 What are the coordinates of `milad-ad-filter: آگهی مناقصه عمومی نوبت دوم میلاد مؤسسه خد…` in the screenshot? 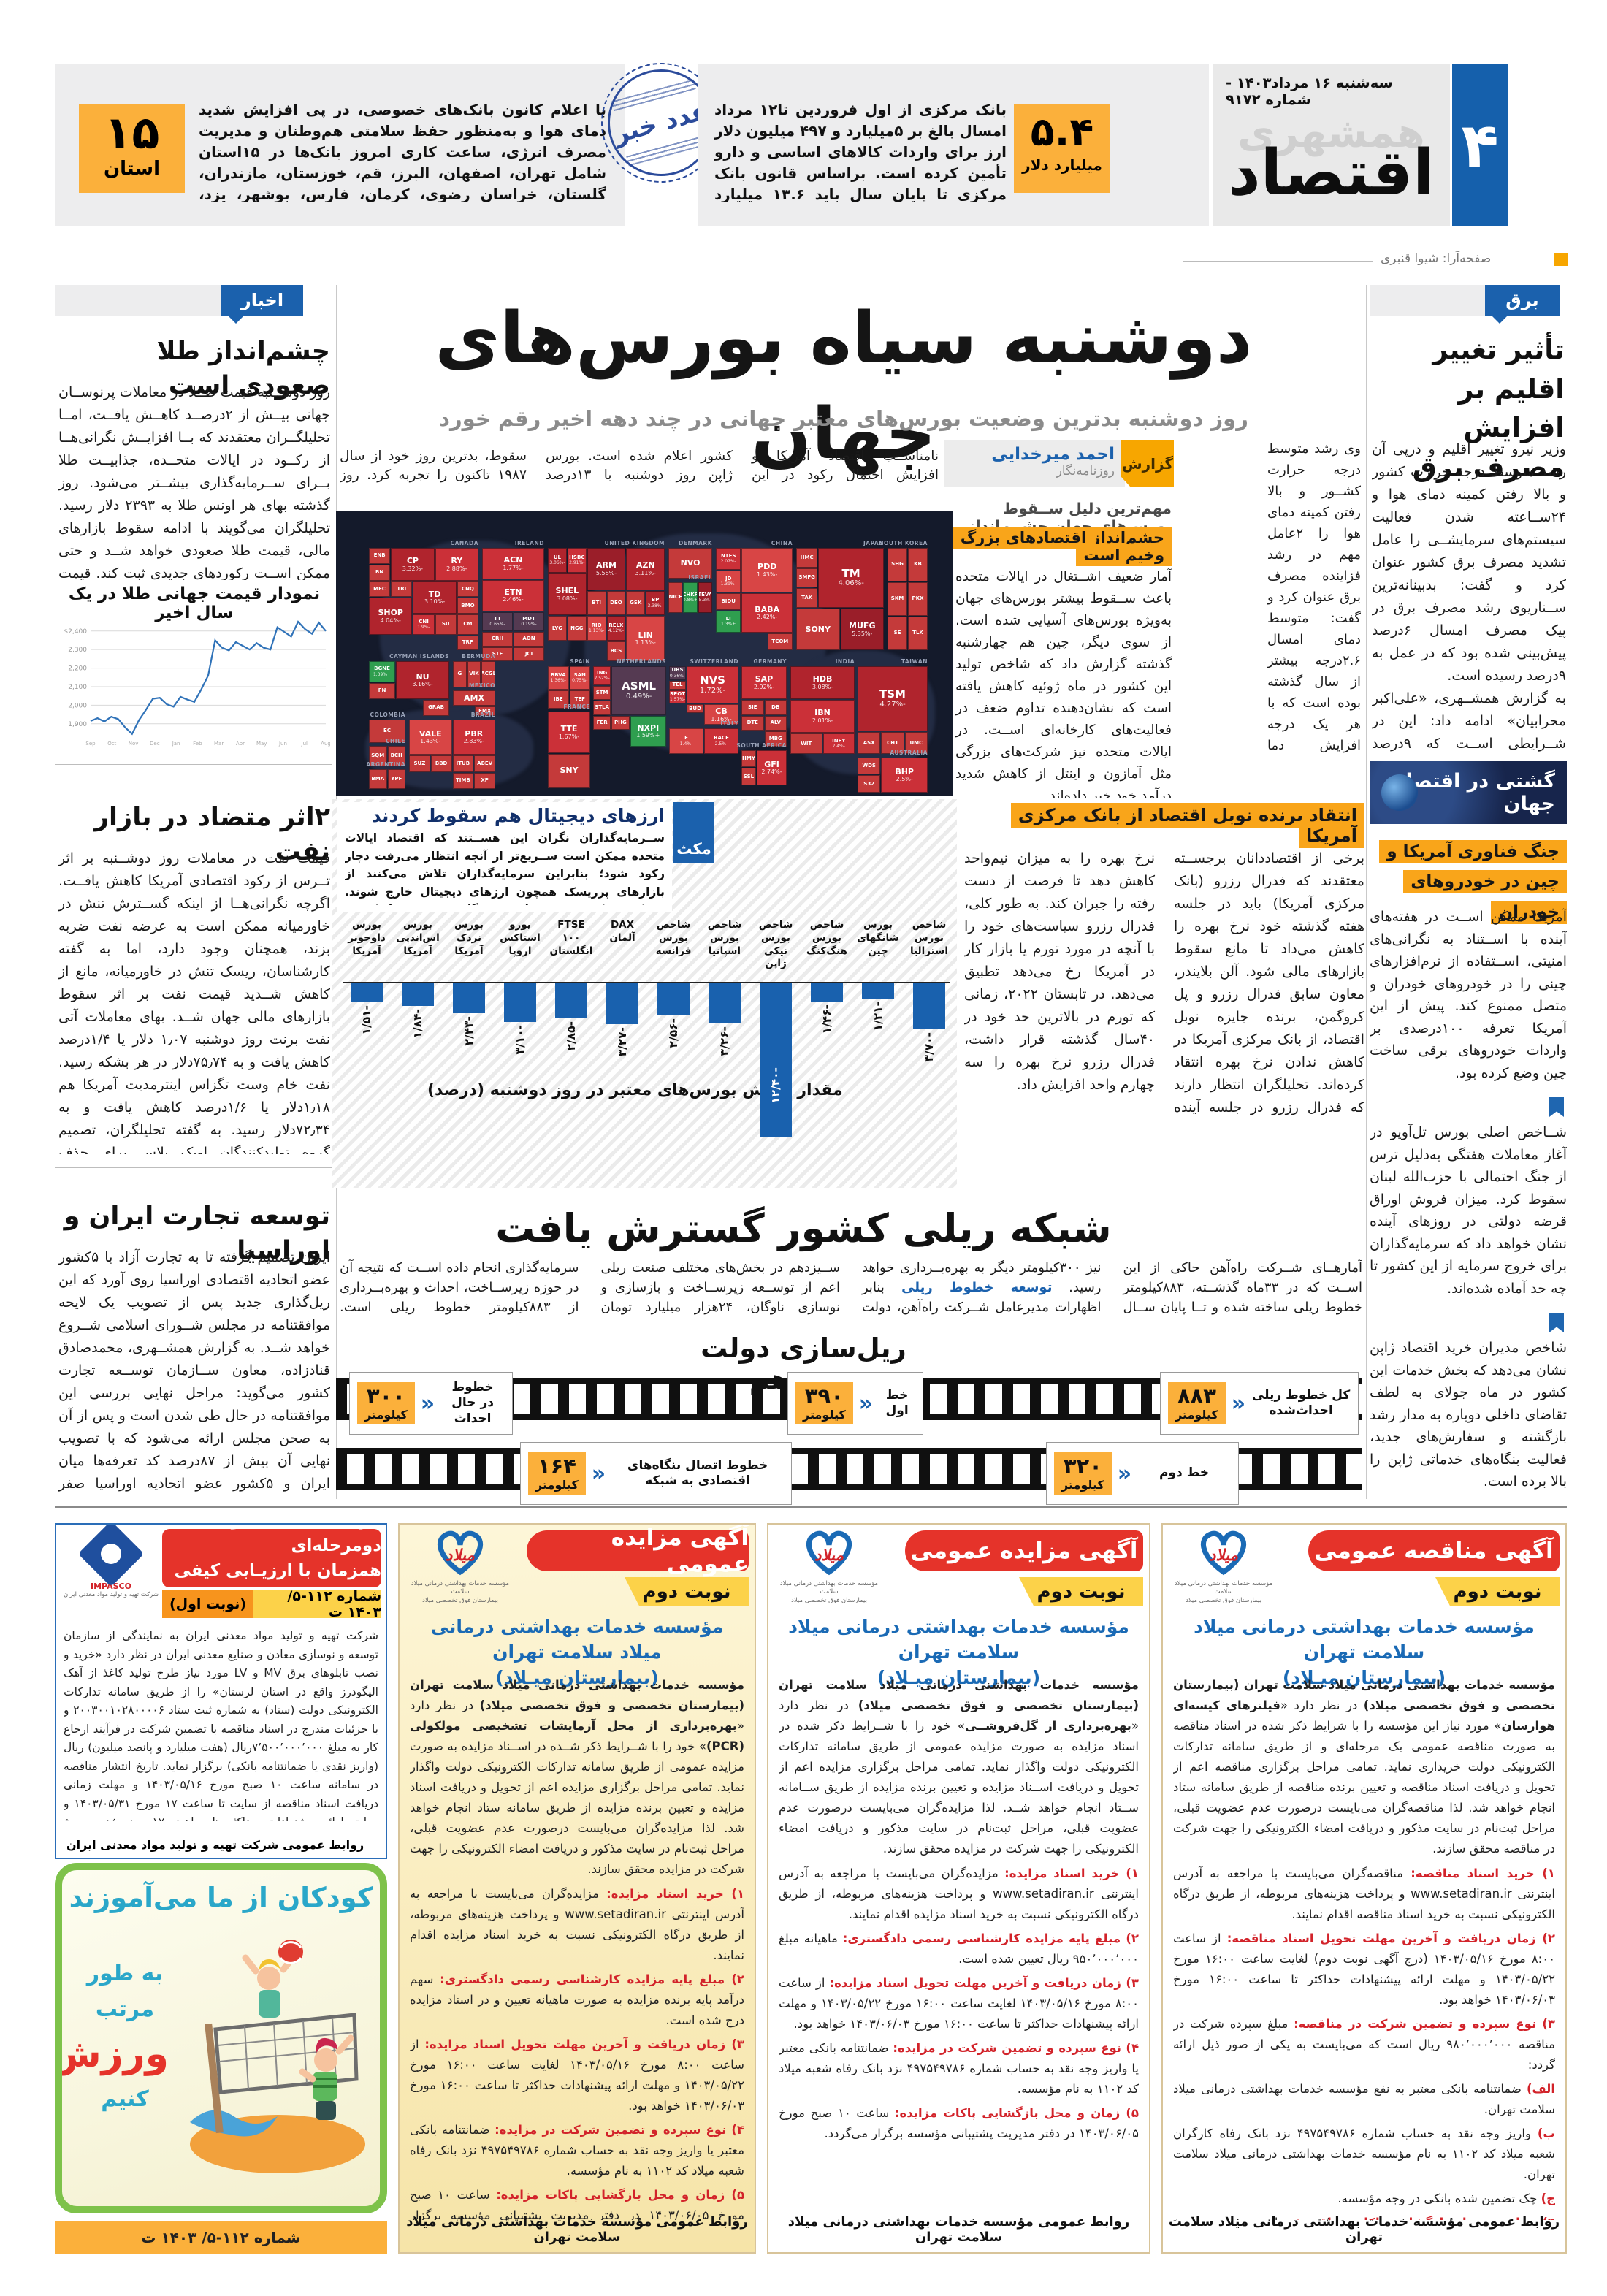 It's located at (1364, 1888).